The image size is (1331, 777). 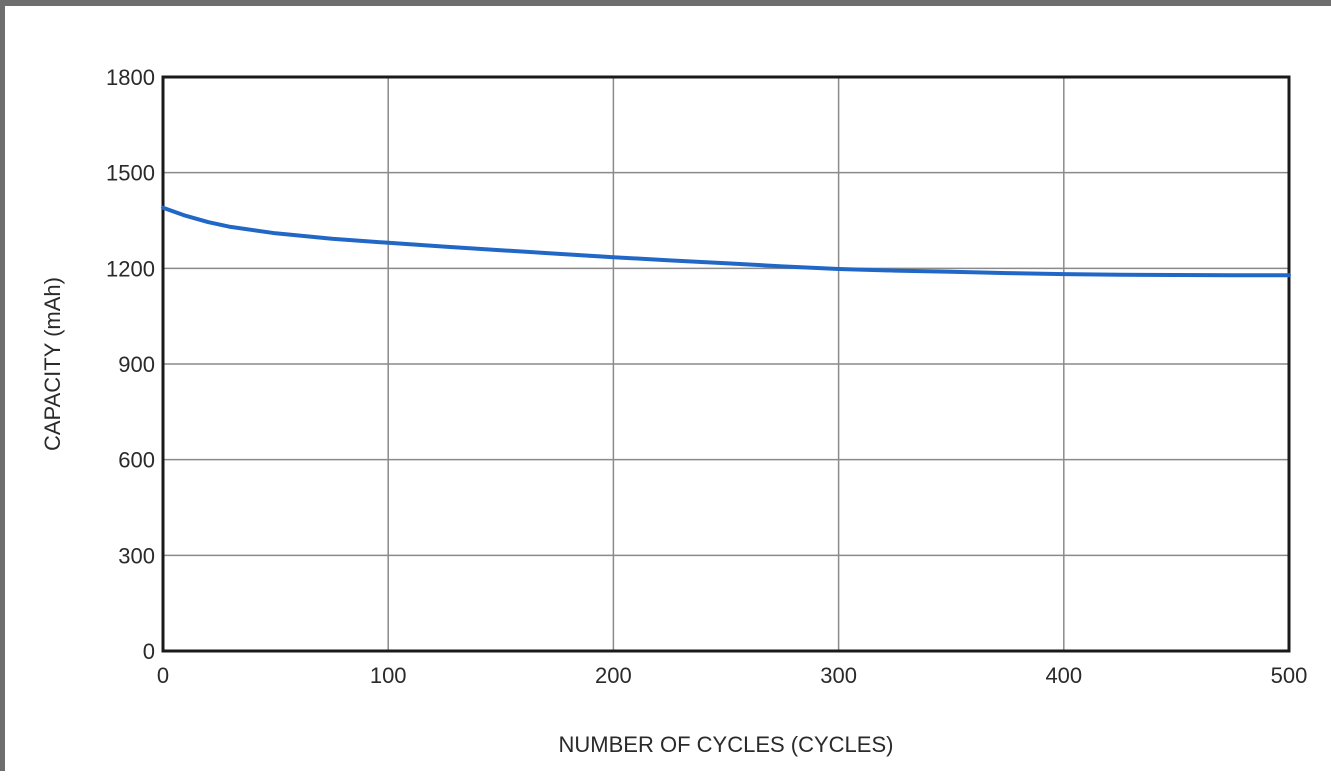 I want to click on x-axis-ticks: 0 100 200 300 400 500, so click(x=732, y=675).